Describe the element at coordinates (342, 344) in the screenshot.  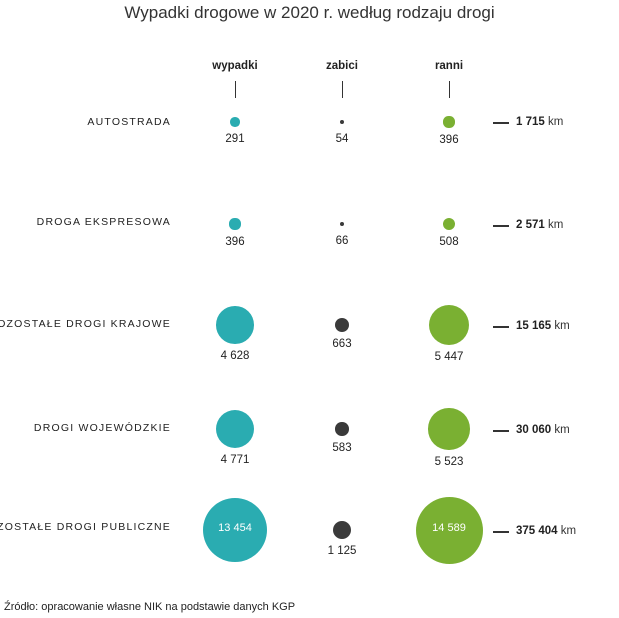
I see `value-label-zabici: 663` at that location.